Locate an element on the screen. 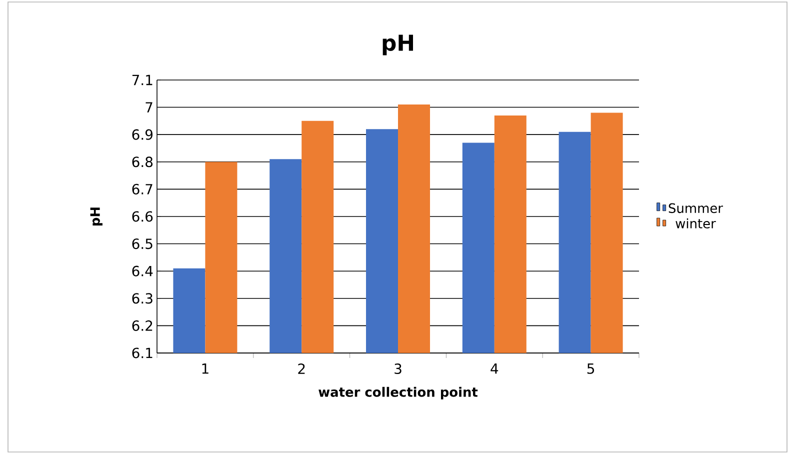 The height and width of the screenshot is (454, 789). x-tick-label: 2 is located at coordinates (301, 368).